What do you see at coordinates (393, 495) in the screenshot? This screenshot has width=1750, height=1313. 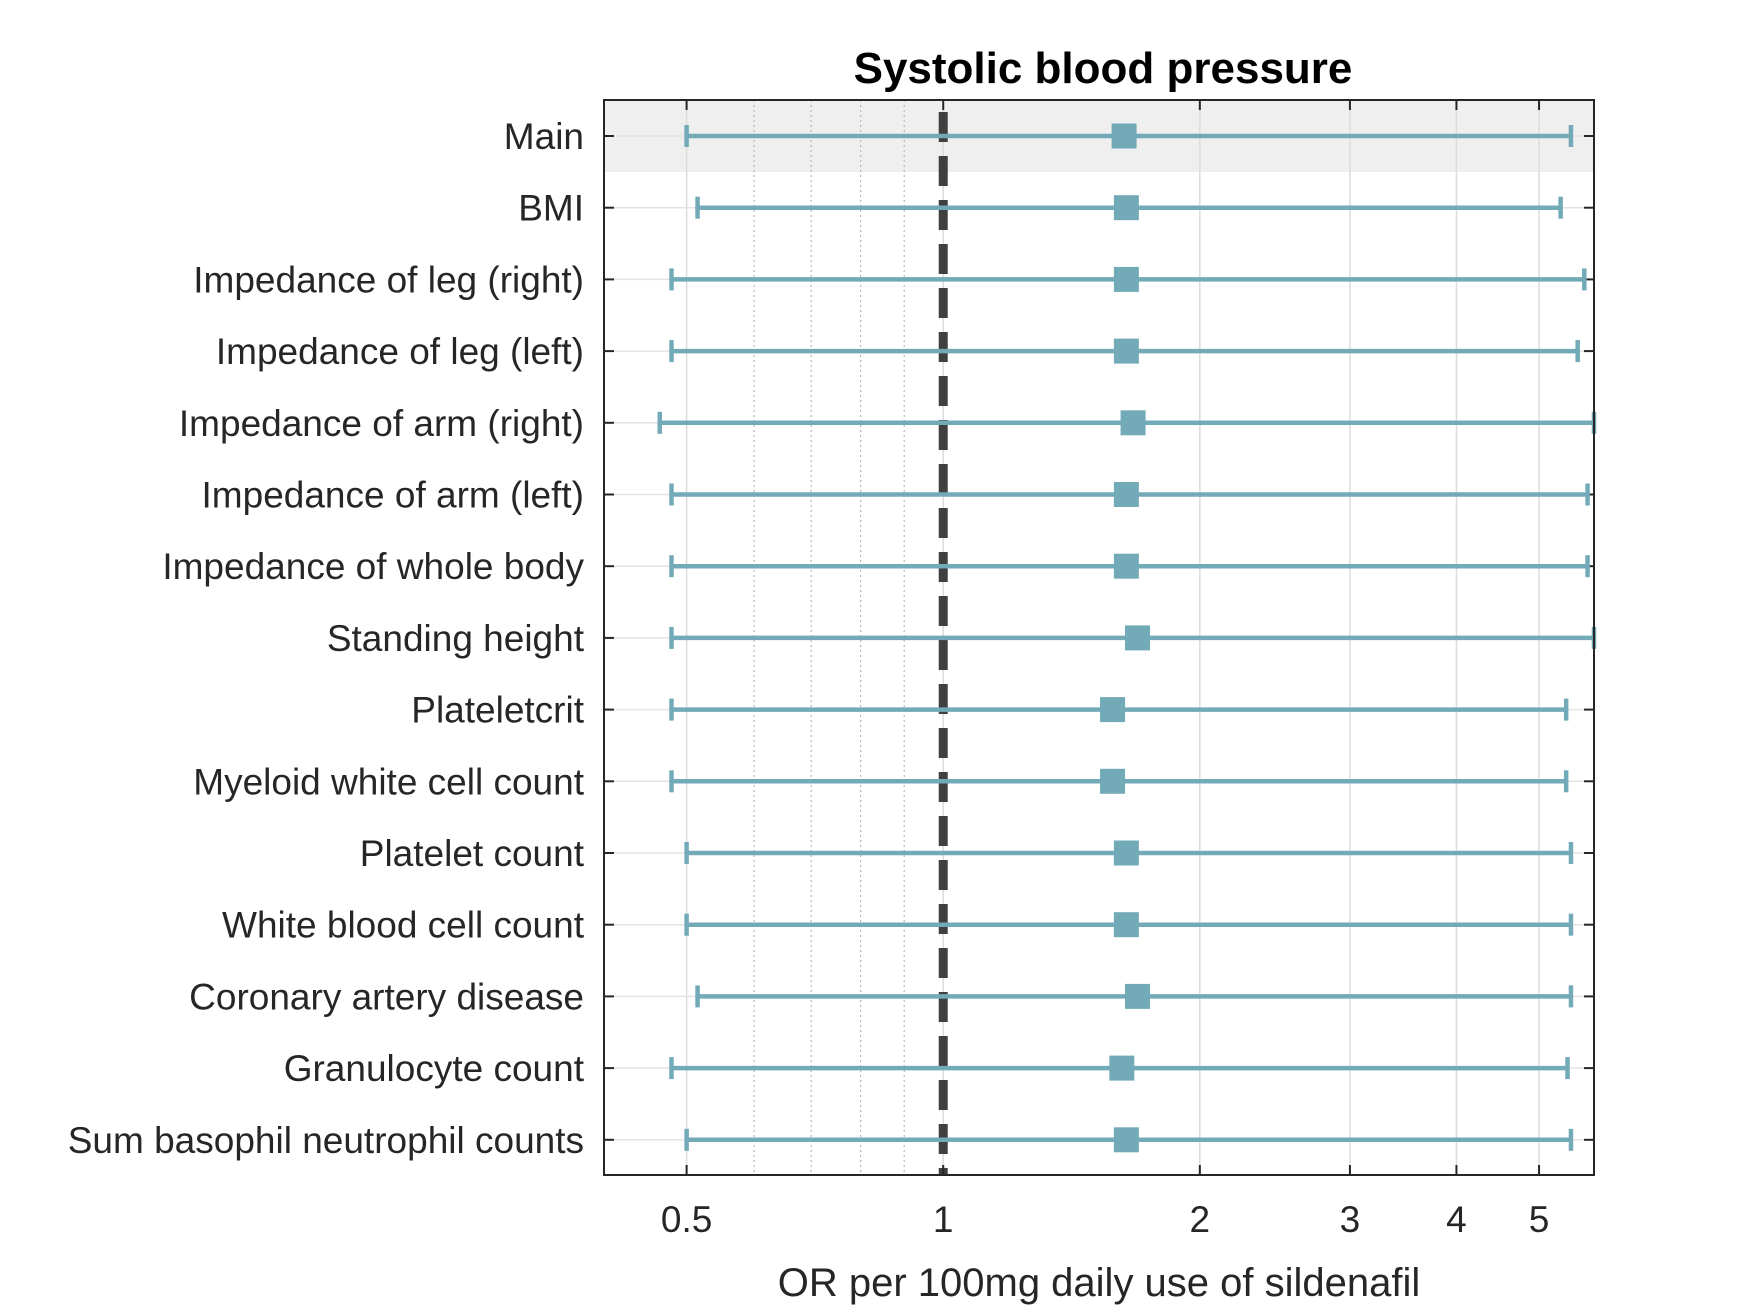 I see `row-label: Impedance of arm (left)` at bounding box center [393, 495].